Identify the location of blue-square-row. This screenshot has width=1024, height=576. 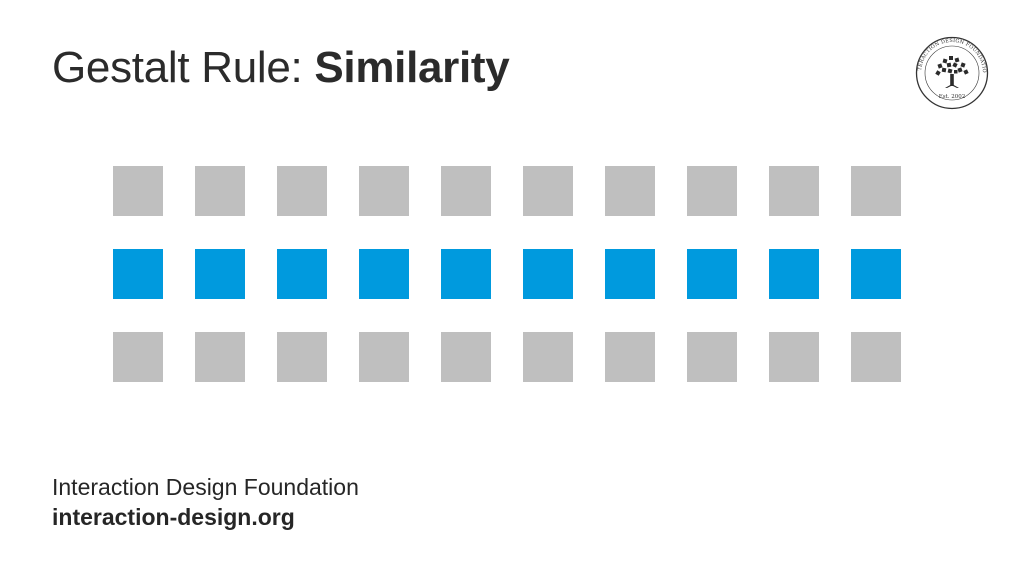
(507, 274).